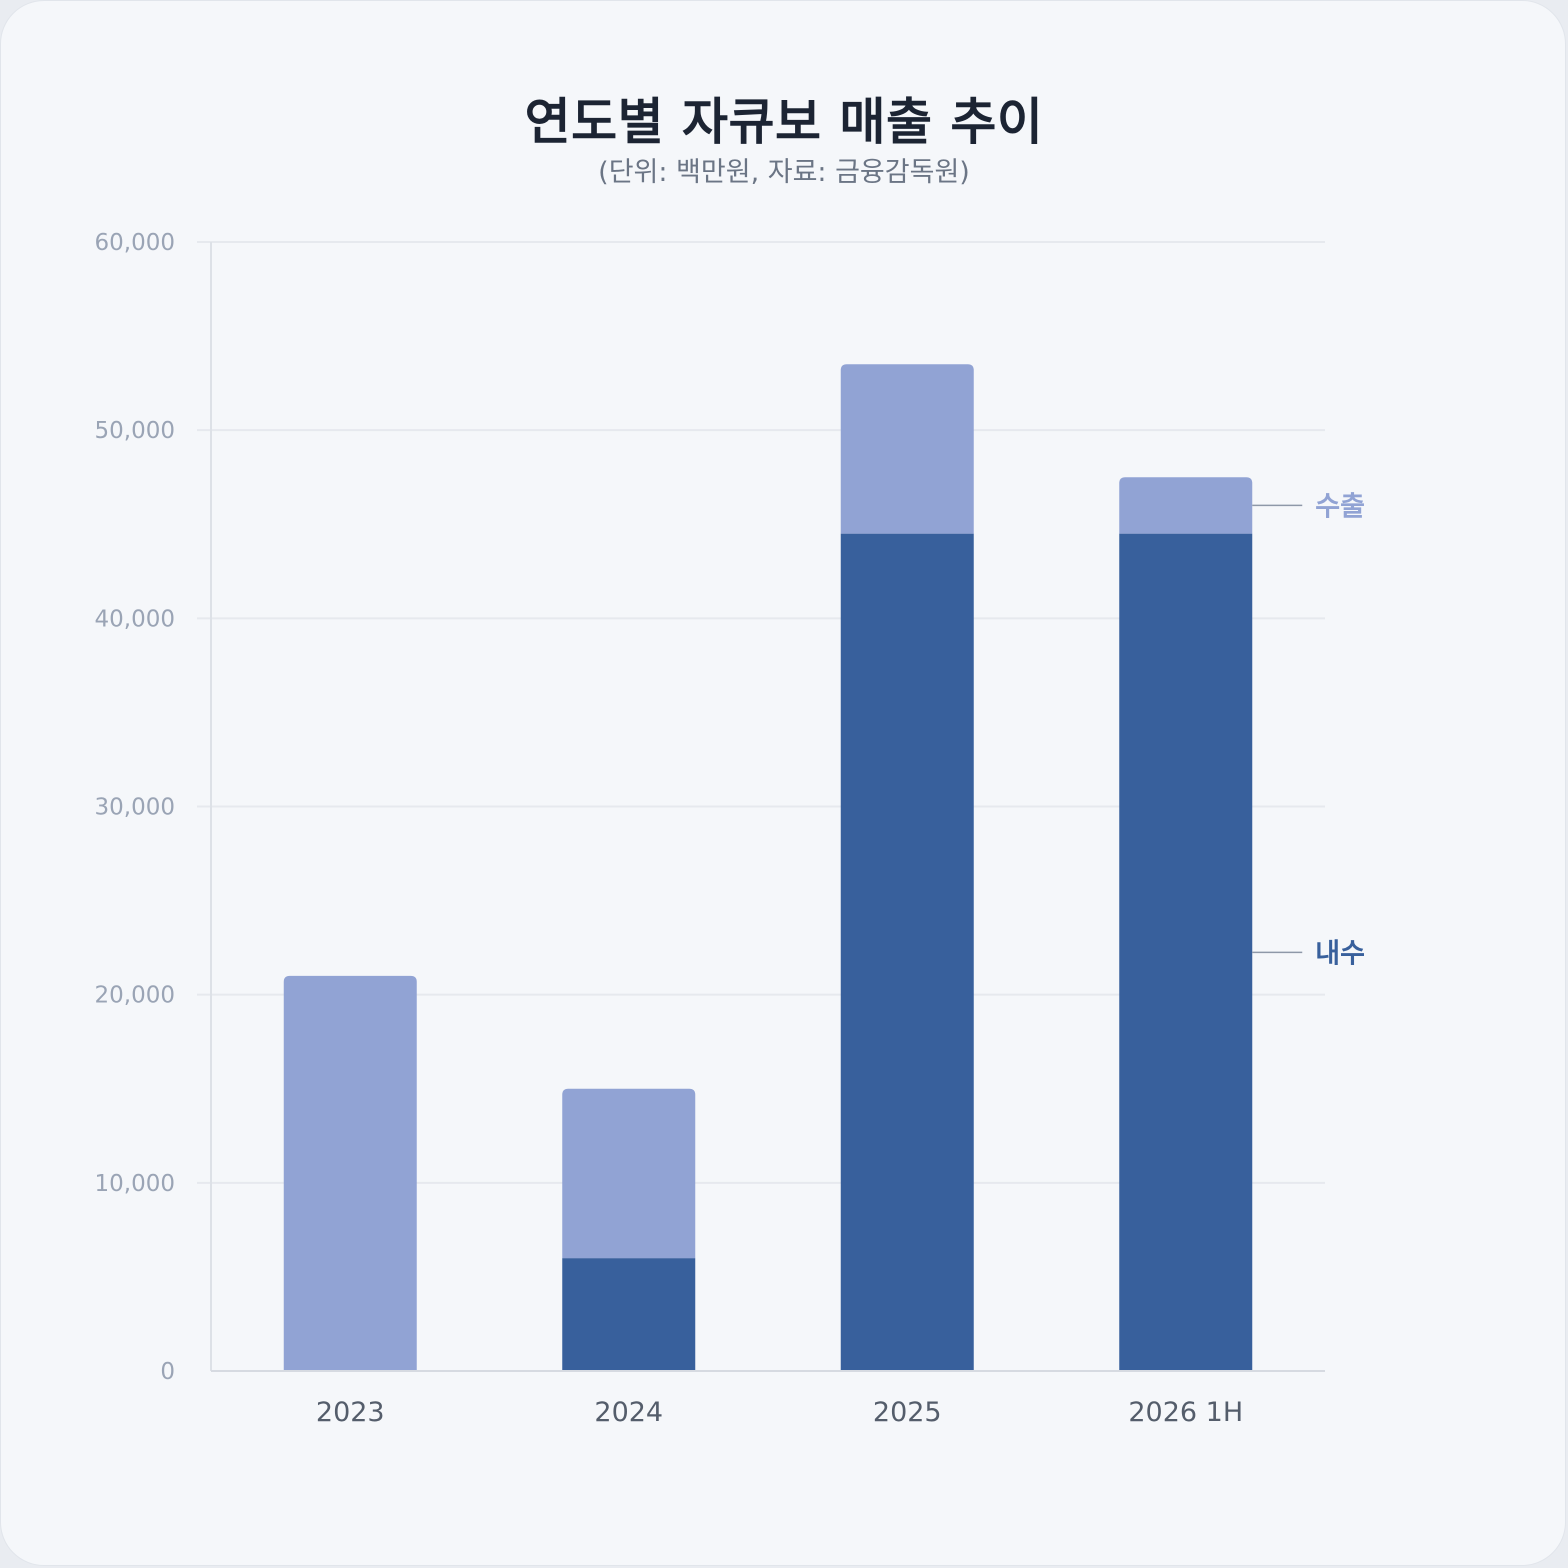  What do you see at coordinates (135, 808) in the screenshot?
I see `y-tick-label: 30,000` at bounding box center [135, 808].